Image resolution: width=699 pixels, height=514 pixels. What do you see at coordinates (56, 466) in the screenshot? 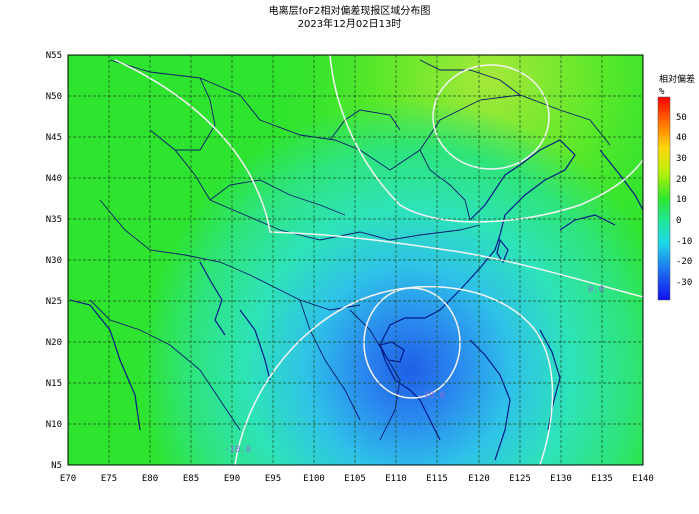
I see `y-tick-label: N5` at bounding box center [56, 466].